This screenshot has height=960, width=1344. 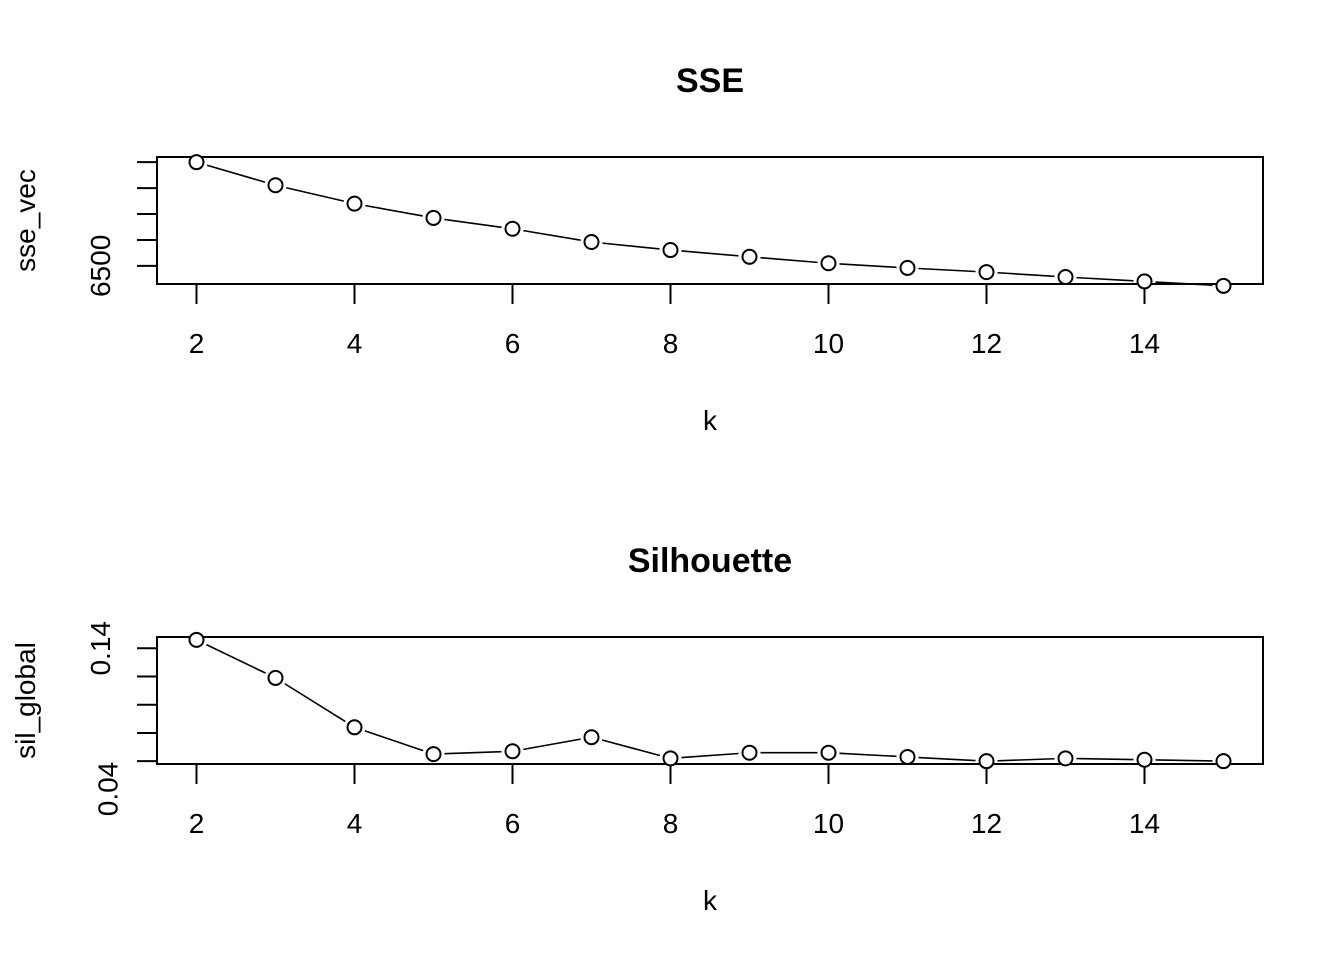 What do you see at coordinates (1144, 343) in the screenshot?
I see `sse-x-tick-label: 14` at bounding box center [1144, 343].